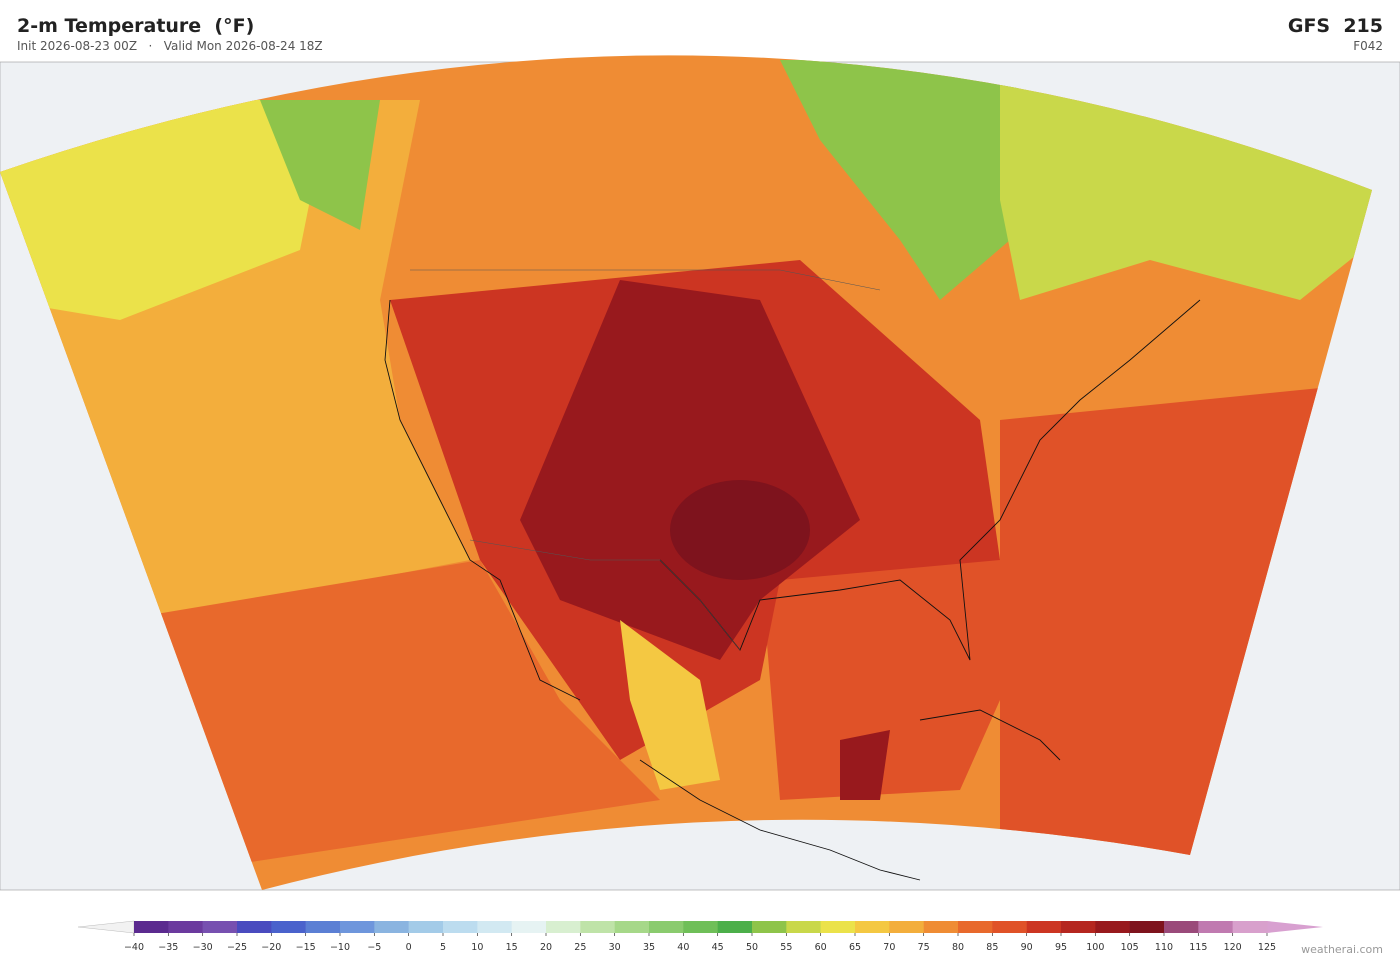 The image size is (1400, 964). What do you see at coordinates (134, 947) in the screenshot?
I see `colorbar-tick-label: −40` at bounding box center [134, 947].